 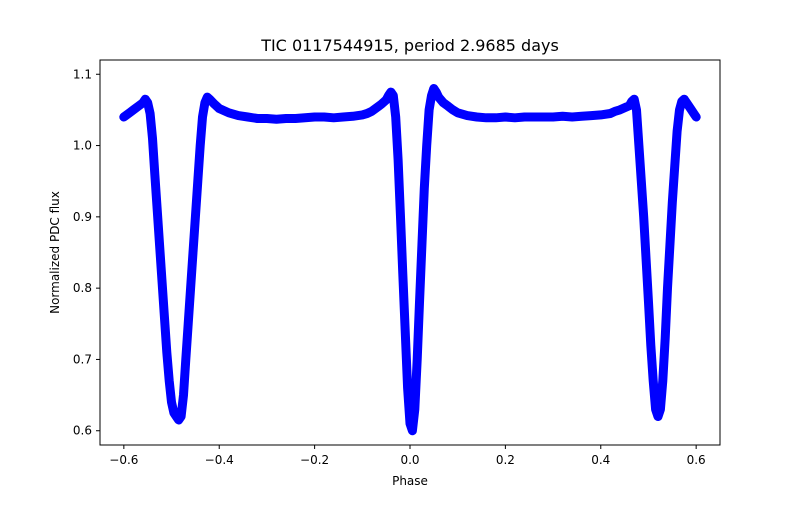 What do you see at coordinates (82, 146) in the screenshot?
I see `y-tick-label: 1.0` at bounding box center [82, 146].